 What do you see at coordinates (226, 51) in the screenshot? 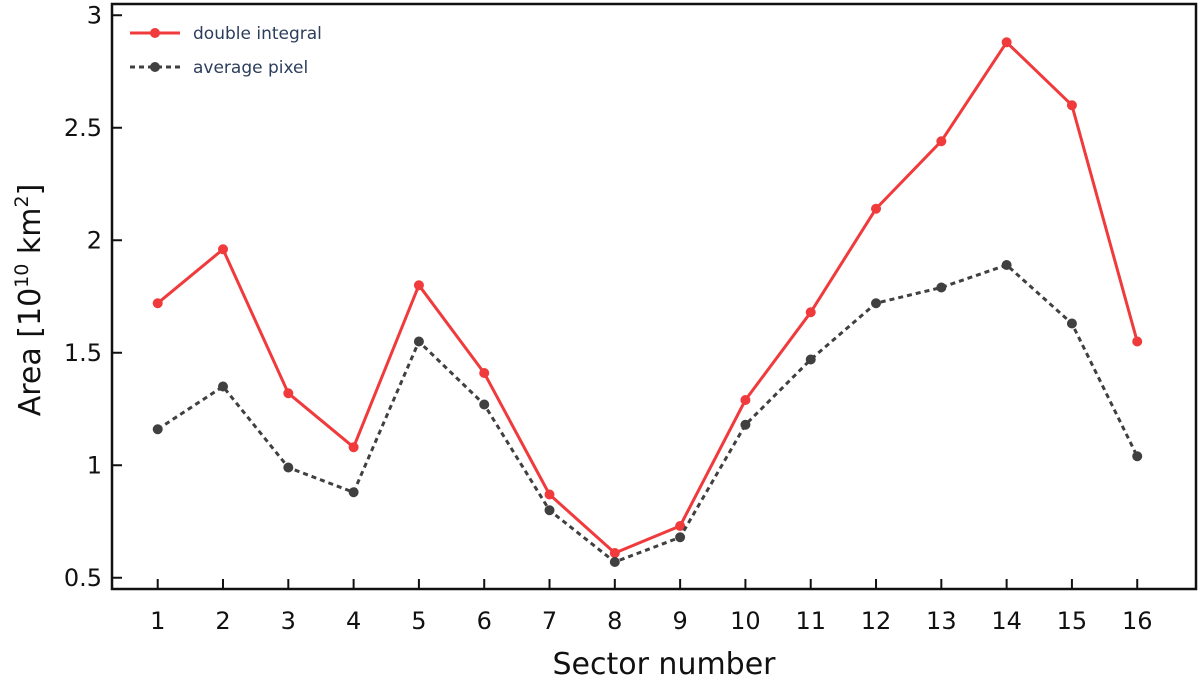
I see `legend: double integral average pixel` at bounding box center [226, 51].